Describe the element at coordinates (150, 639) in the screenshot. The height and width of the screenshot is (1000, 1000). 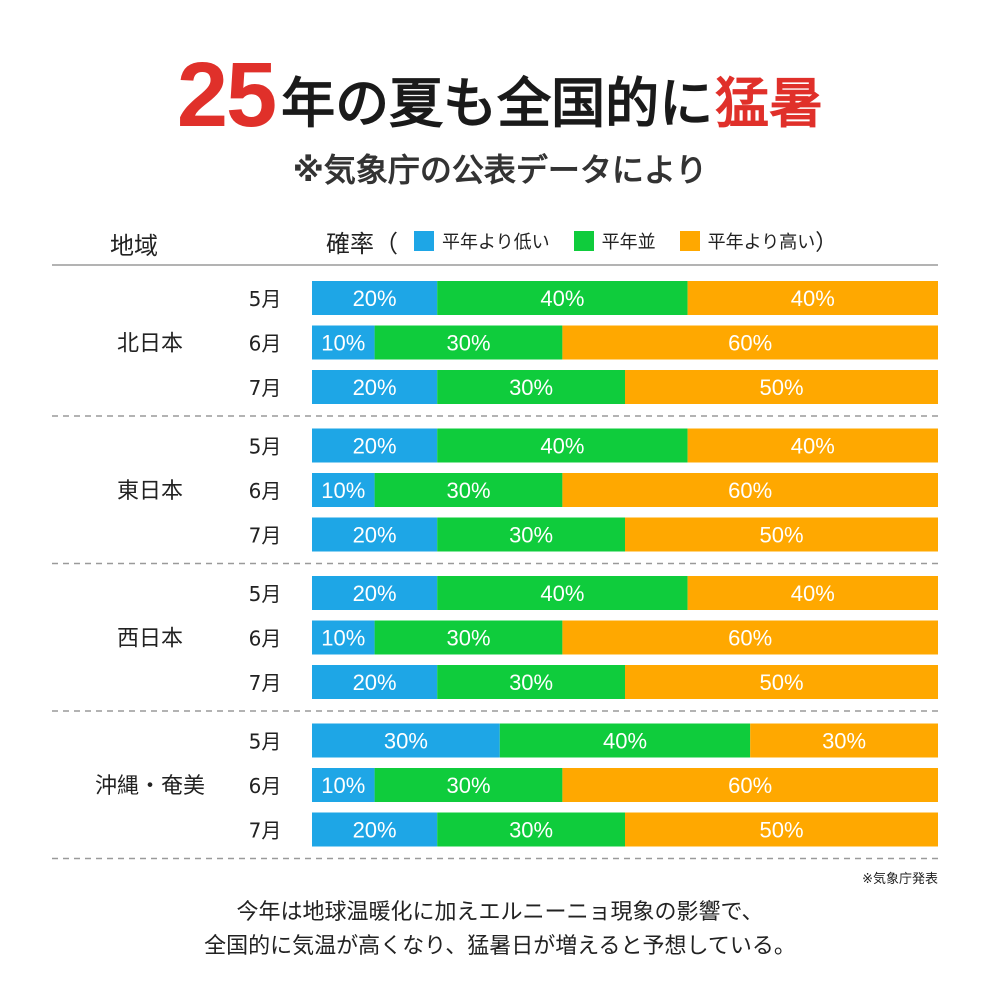
I see `region-label: 西日本` at that location.